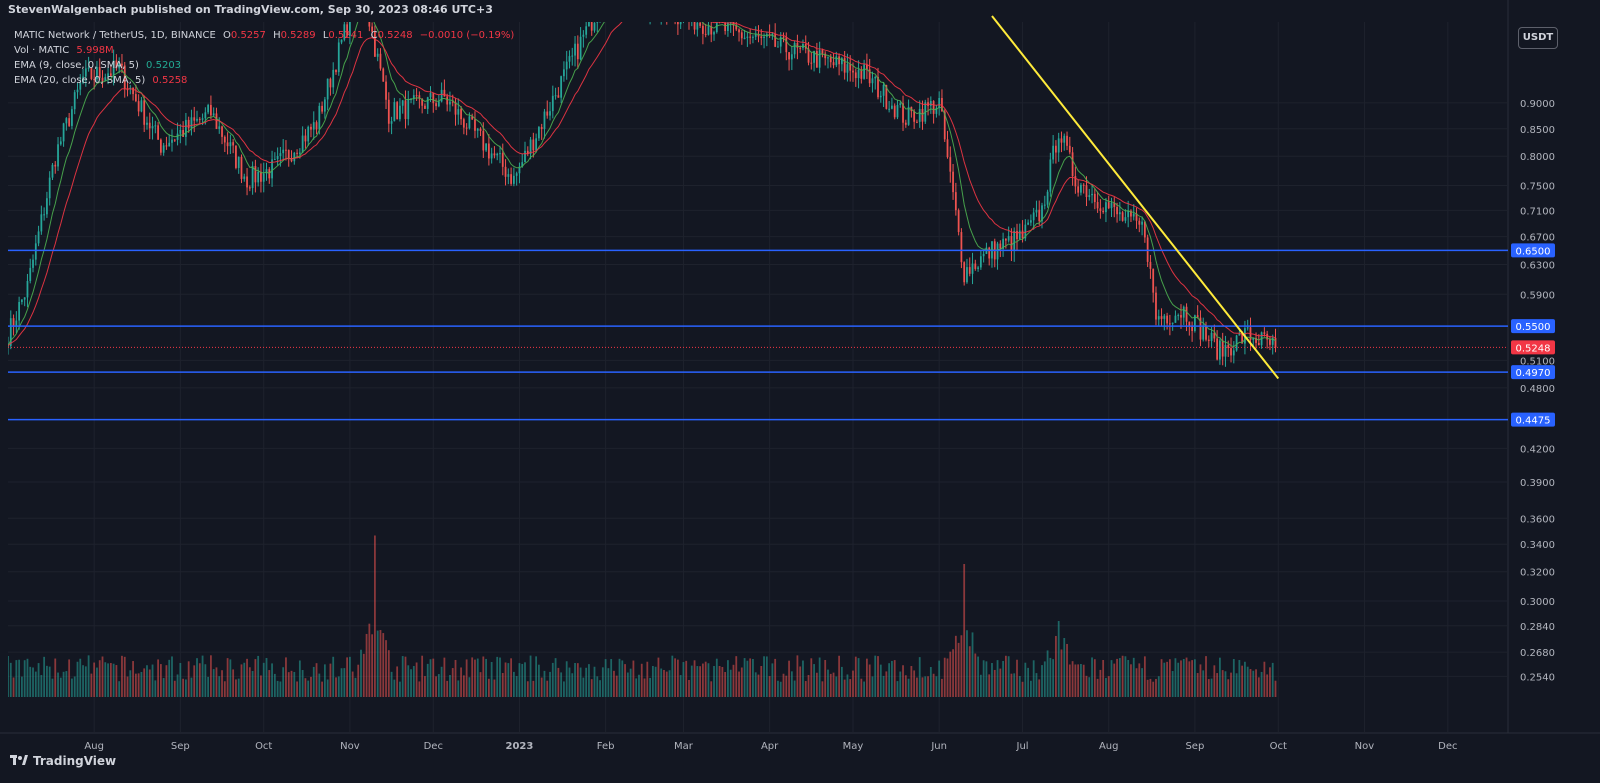 This screenshot has height=783, width=1600. What do you see at coordinates (1533, 373) in the screenshot?
I see `level-price-label: 0.4970` at bounding box center [1533, 373].